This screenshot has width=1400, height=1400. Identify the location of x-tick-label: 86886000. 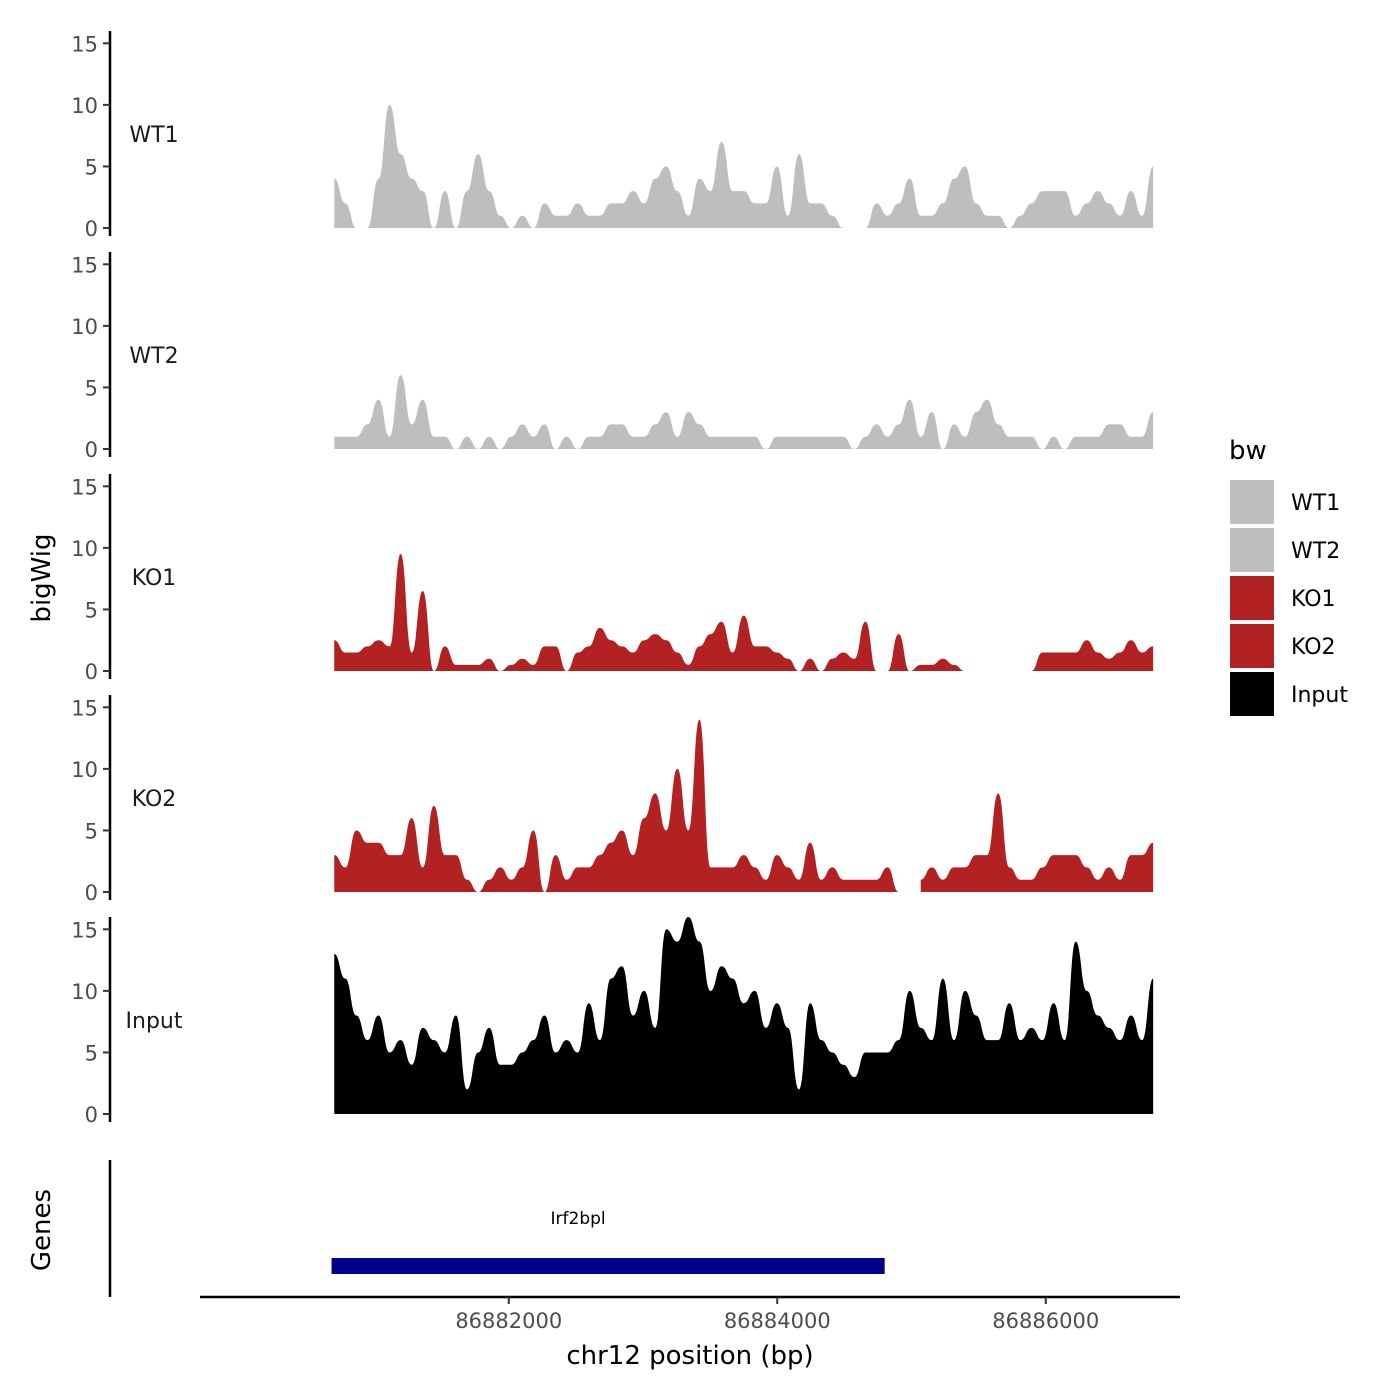
(1045, 1321).